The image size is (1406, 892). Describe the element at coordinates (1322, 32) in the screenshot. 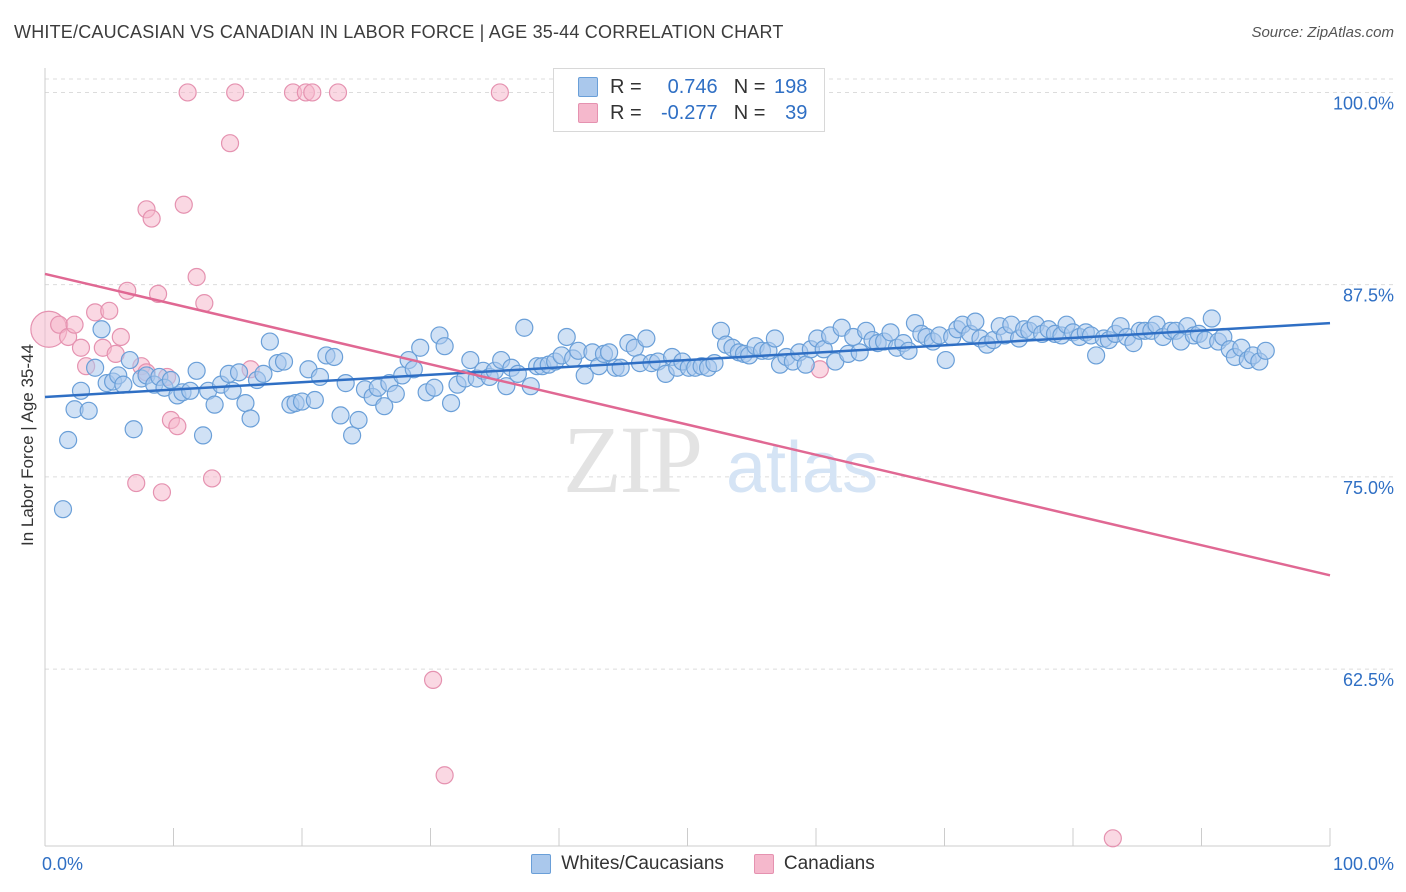

I see `source-note: Source: ZipAtlas.com` at that location.